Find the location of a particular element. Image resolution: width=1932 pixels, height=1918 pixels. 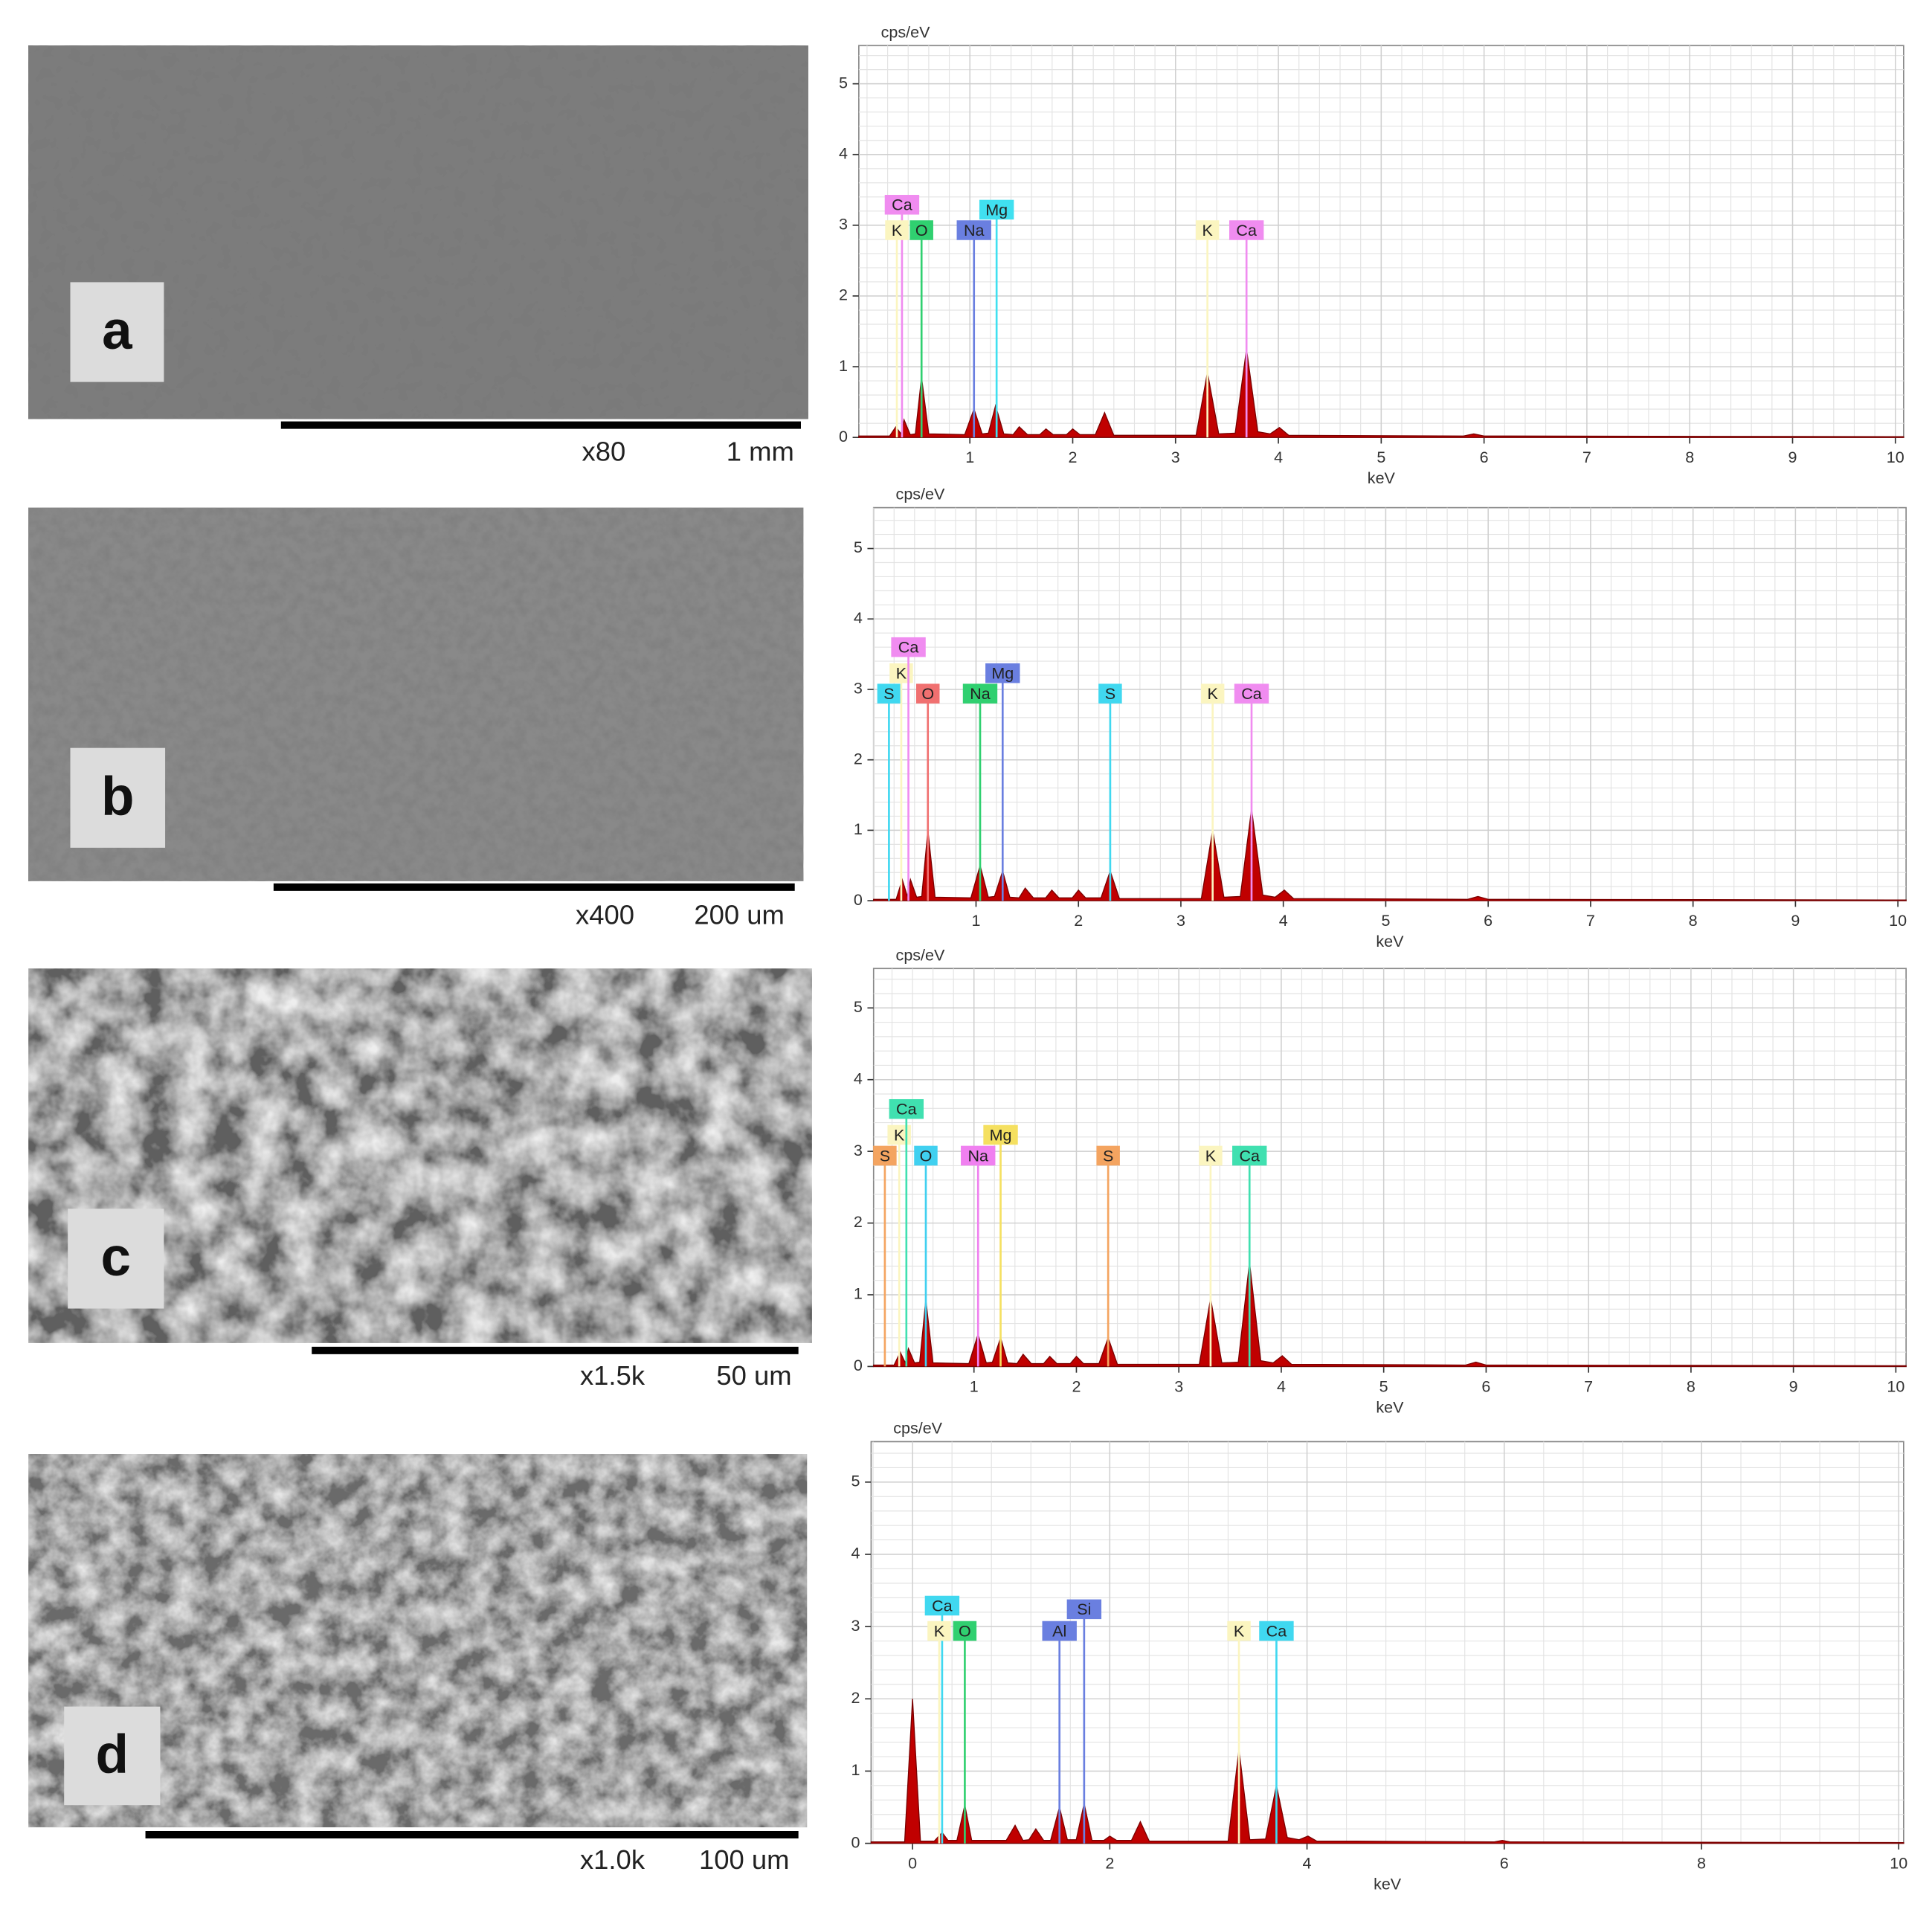

y-tick-label: 5 is located at coordinates (843, 82).